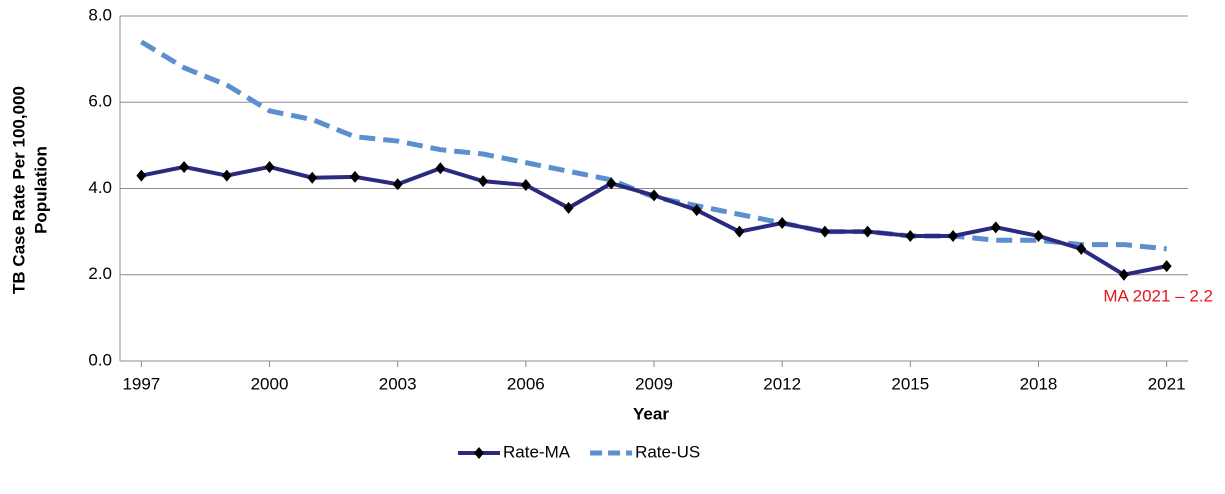  I want to click on x-tick-label: 2012, so click(782, 383).